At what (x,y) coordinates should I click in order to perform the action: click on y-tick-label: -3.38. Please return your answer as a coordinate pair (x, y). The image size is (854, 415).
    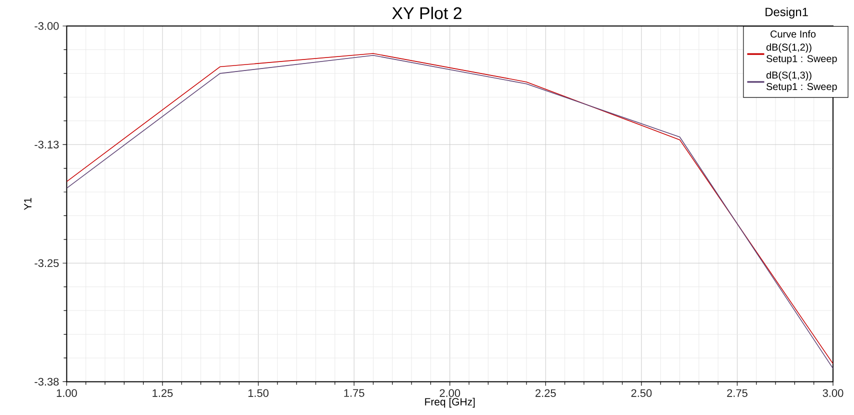
    Looking at the image, I should click on (46, 382).